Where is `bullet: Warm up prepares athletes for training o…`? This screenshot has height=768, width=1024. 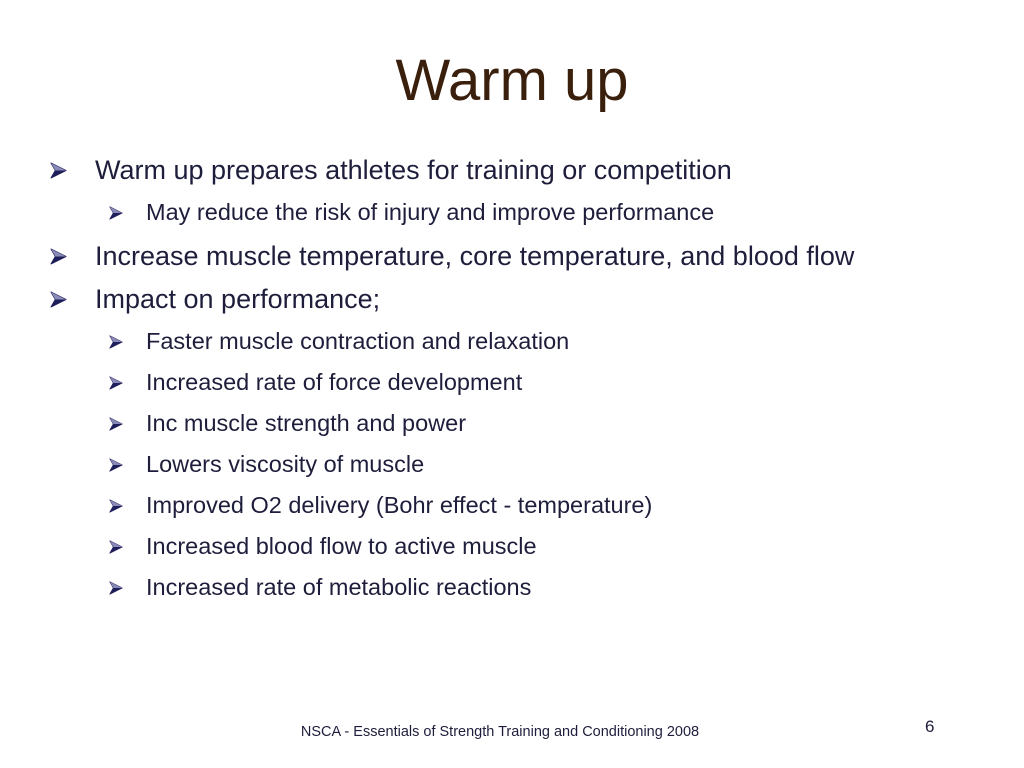 bullet: Warm up prepares athletes for training o… is located at coordinates (413, 169).